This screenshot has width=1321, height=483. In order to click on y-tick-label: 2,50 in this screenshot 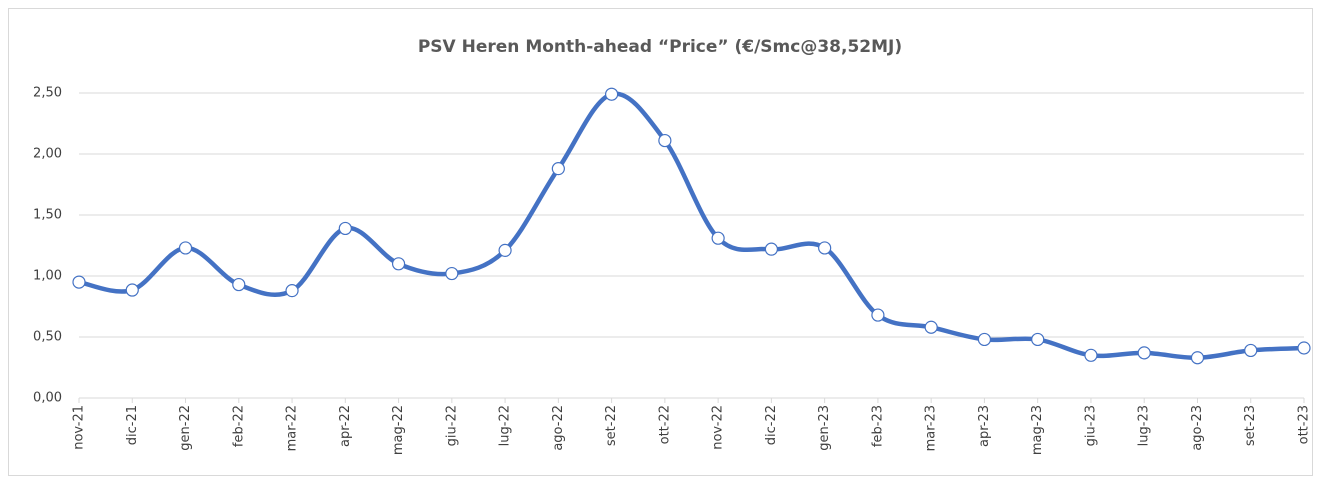, I will do `click(47, 93)`.